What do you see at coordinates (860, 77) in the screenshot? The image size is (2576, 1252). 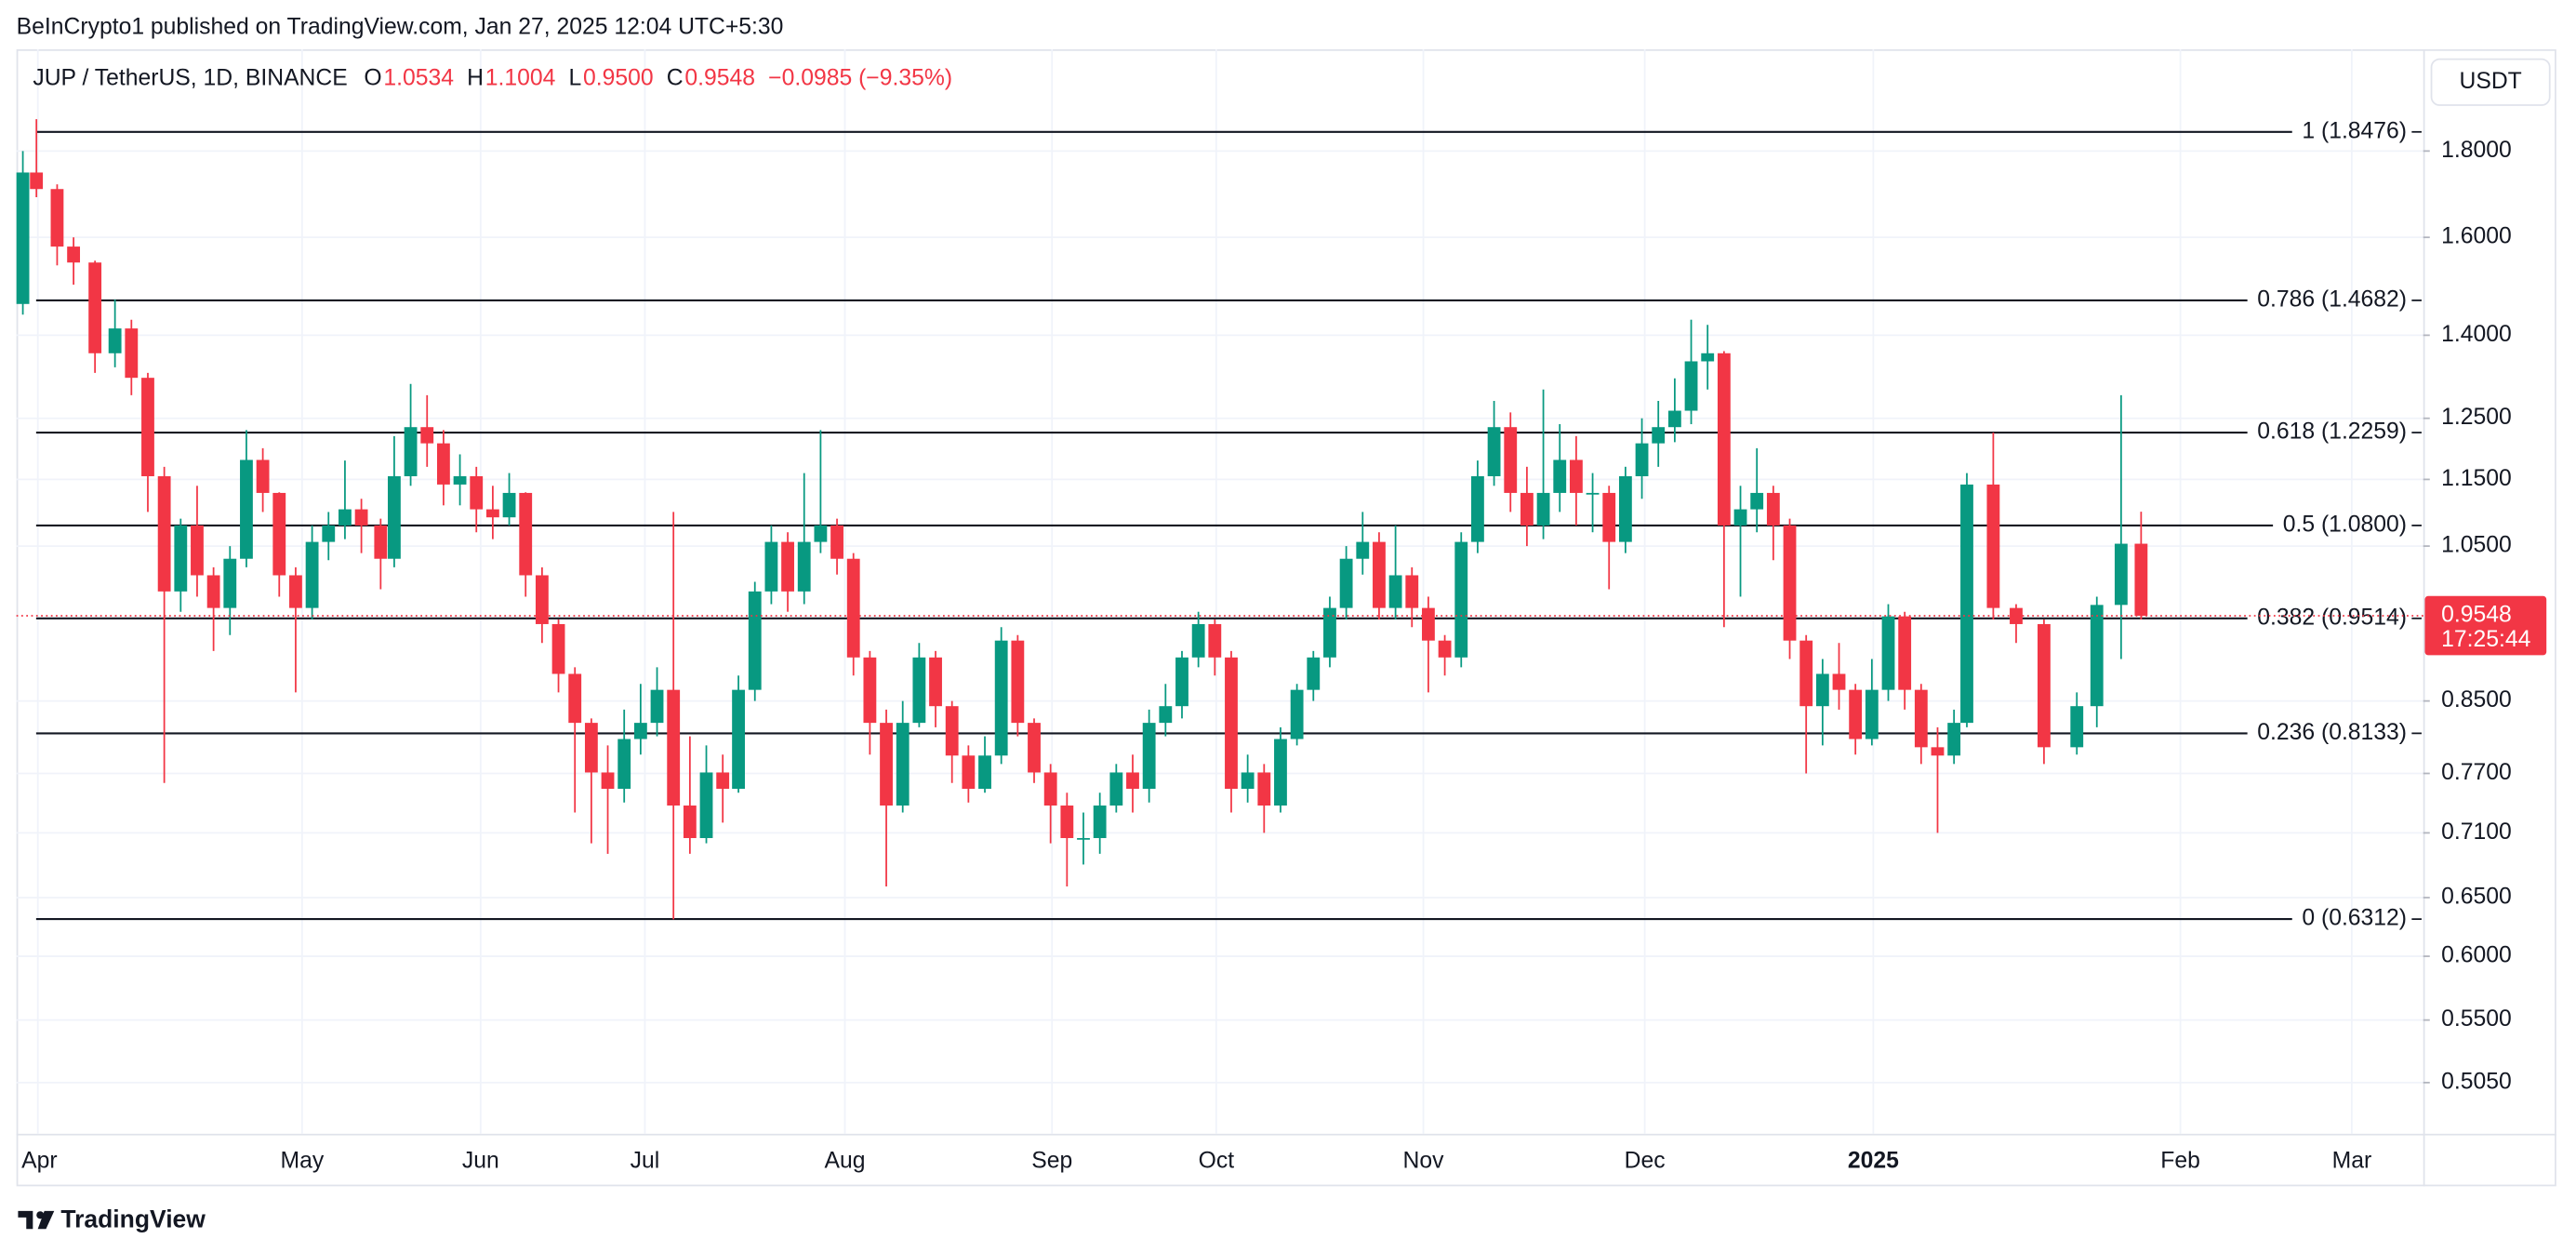 I see `change-label: −0.0985 (−9.35%)` at bounding box center [860, 77].